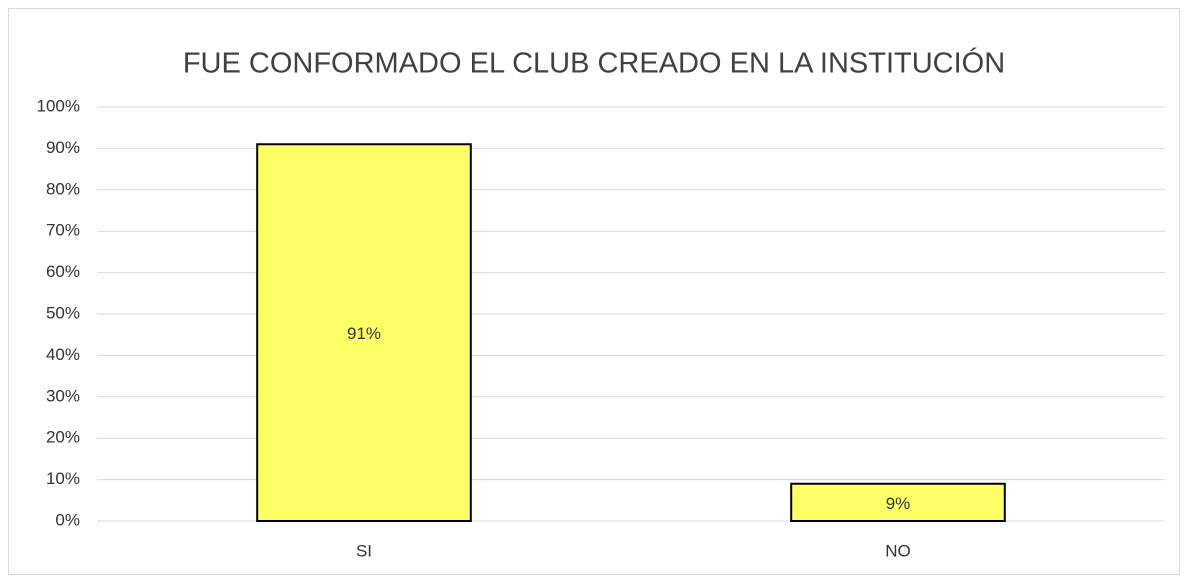 The image size is (1189, 582). I want to click on y-tick-label: 30%, so click(63, 395).